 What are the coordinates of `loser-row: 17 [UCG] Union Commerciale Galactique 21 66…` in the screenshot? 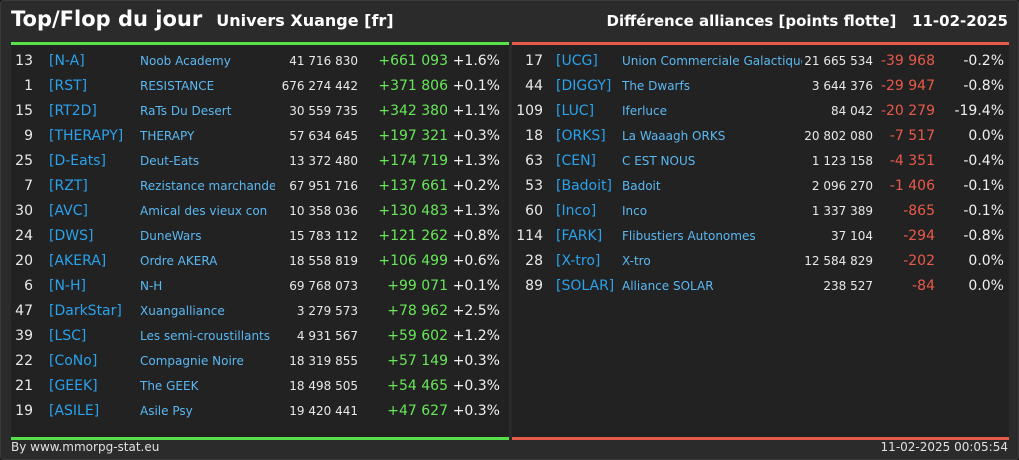 It's located at (760, 61).